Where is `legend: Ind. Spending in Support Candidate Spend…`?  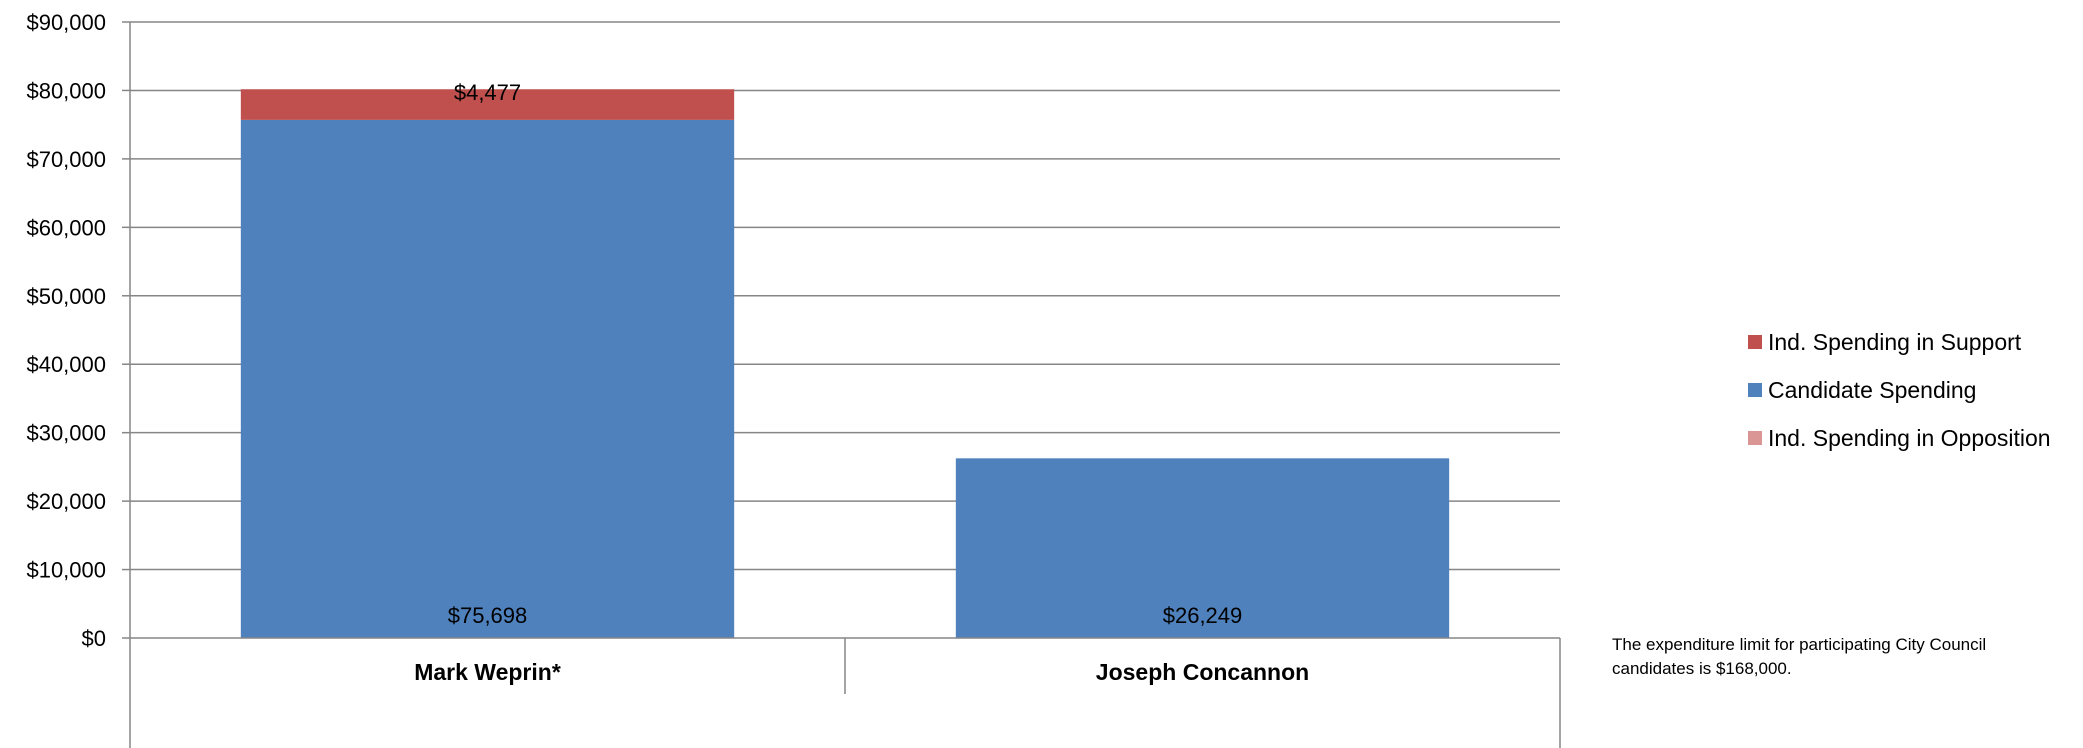 legend: Ind. Spending in Support Candidate Spend… is located at coordinates (1899, 390).